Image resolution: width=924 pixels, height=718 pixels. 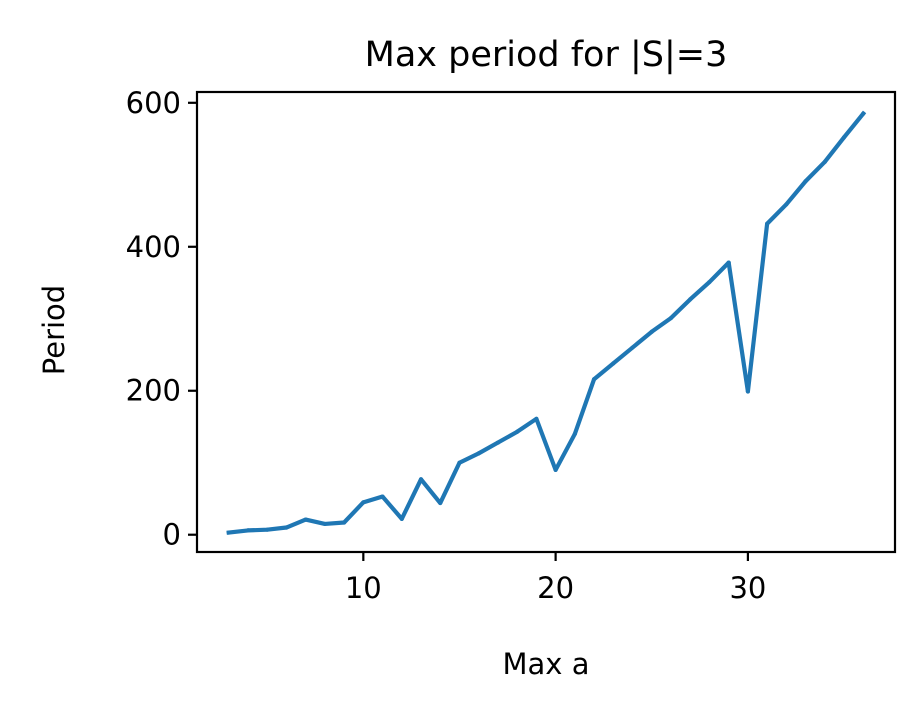 I want to click on x-axis-ticks: 10 20 30, so click(x=555, y=578).